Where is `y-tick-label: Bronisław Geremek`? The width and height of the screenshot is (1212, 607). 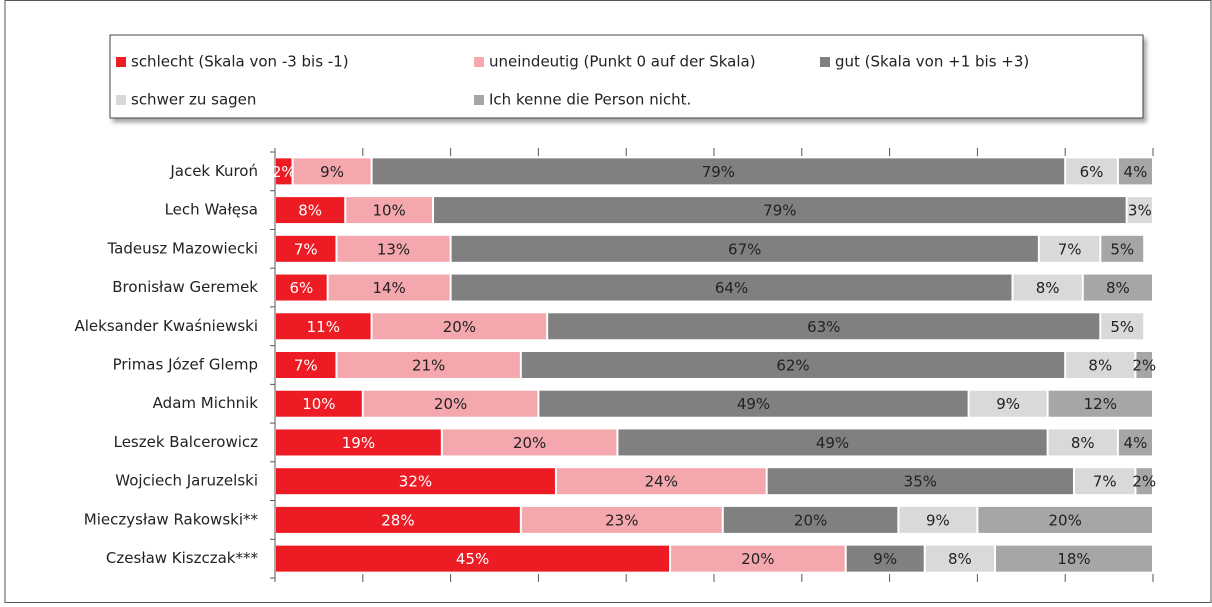 y-tick-label: Bronisław Geremek is located at coordinates (185, 287).